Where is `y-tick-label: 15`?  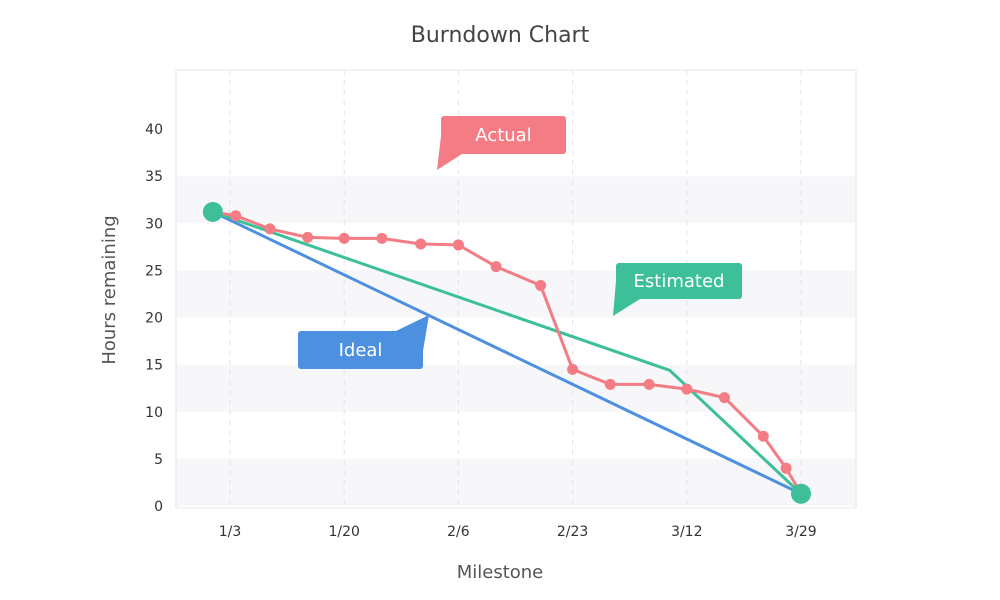
y-tick-label: 15 is located at coordinates (154, 366).